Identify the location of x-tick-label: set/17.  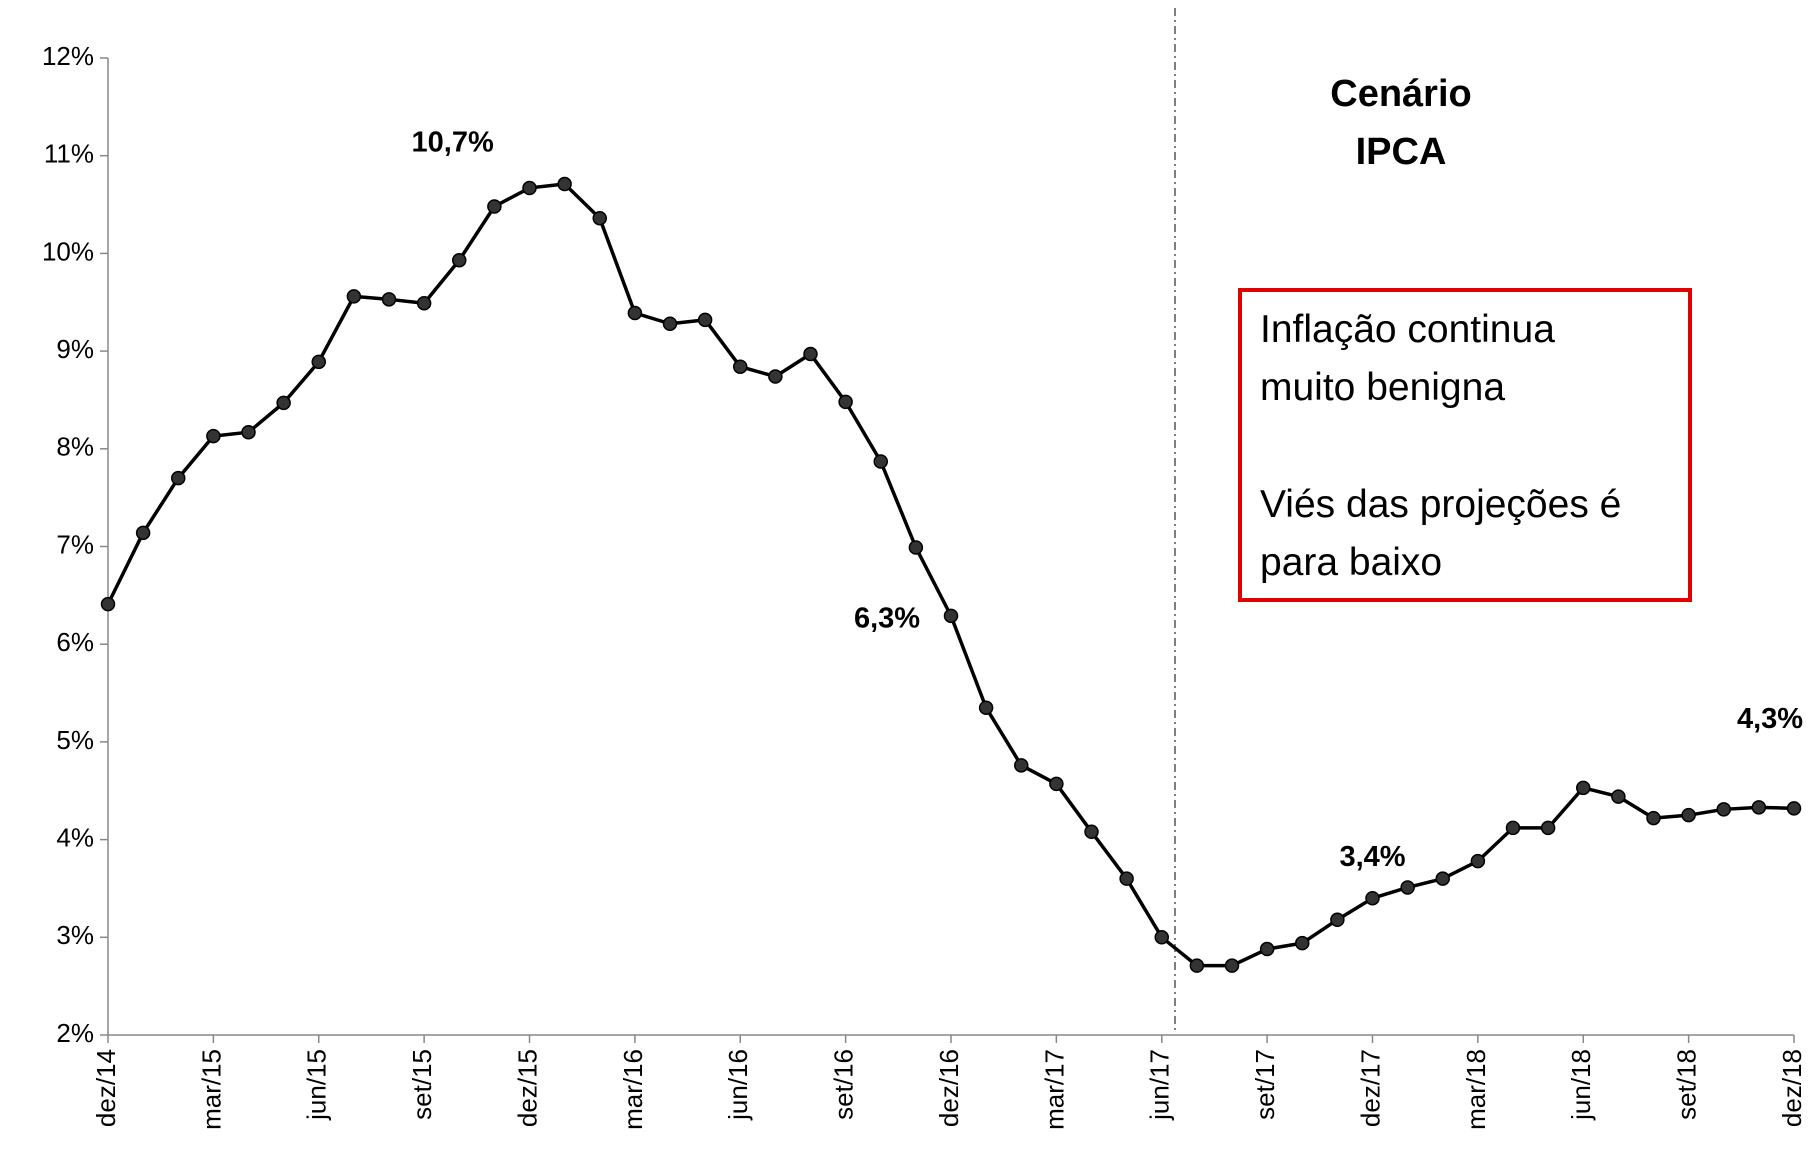
(1265, 1084).